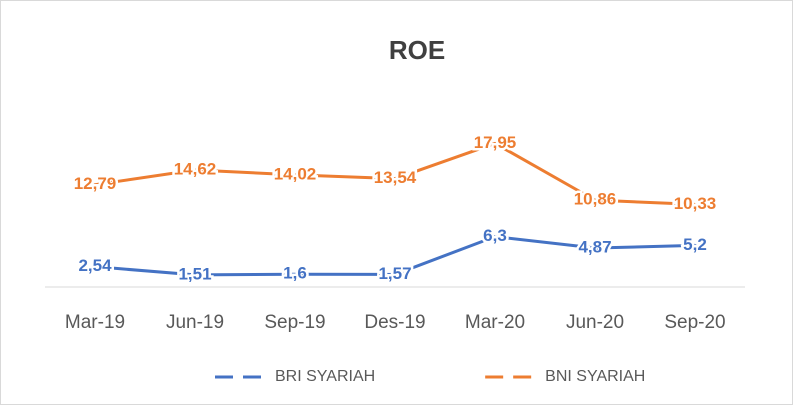 The height and width of the screenshot is (405, 793). Describe the element at coordinates (594, 247) in the screenshot. I see `data-label: 4,87` at that location.